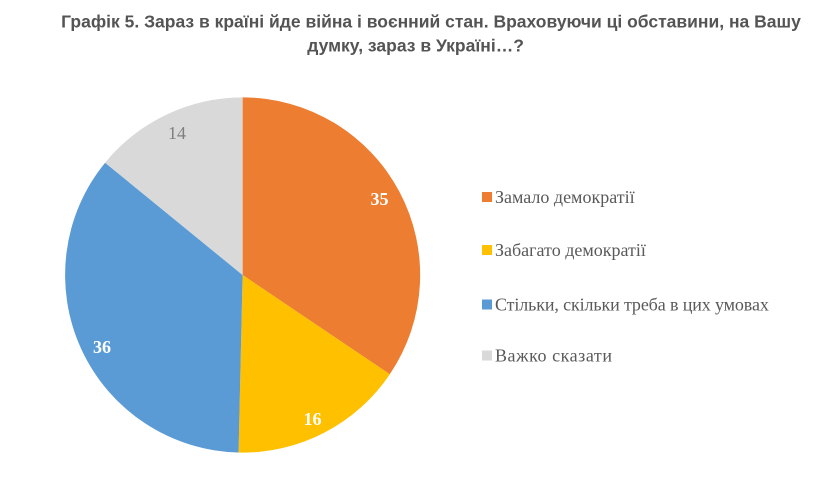 This screenshot has height=497, width=834. I want to click on svg-text: Забагато демократії, so click(570, 250).